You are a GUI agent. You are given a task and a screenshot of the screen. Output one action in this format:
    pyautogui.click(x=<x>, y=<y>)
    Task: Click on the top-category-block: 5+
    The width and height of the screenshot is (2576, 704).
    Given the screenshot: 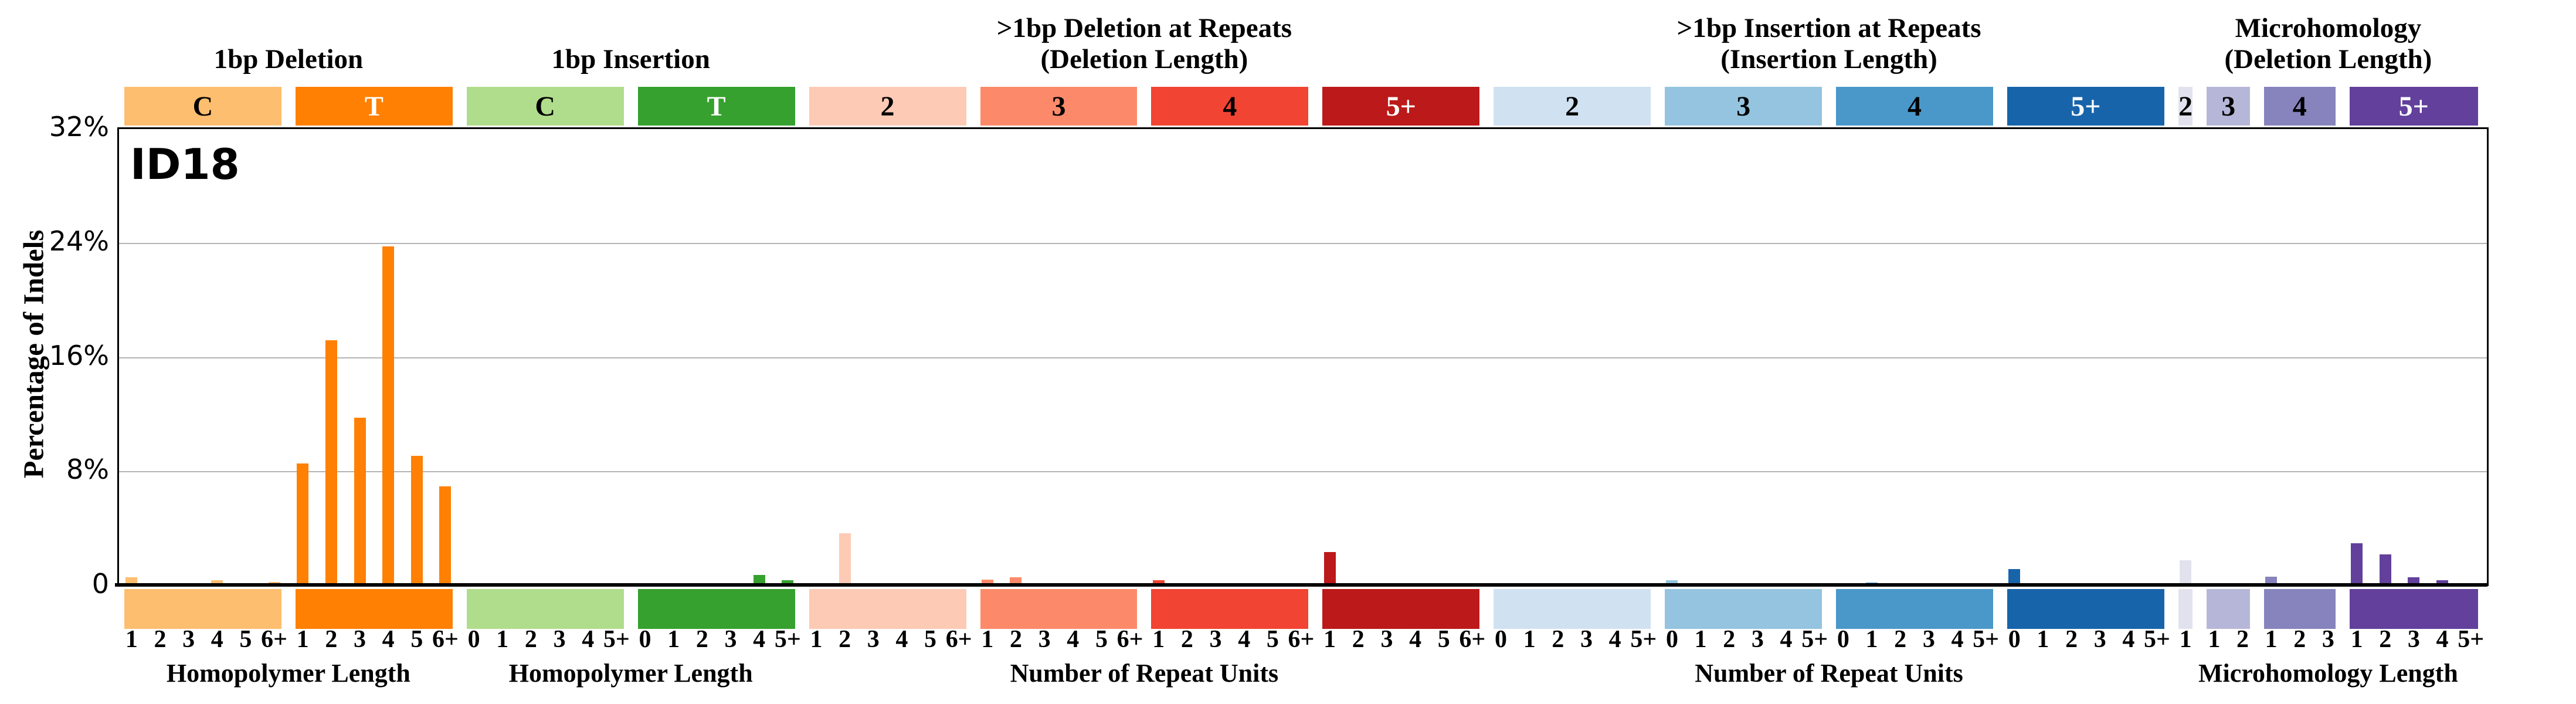 What is the action you would take?
    pyautogui.click(x=2413, y=106)
    